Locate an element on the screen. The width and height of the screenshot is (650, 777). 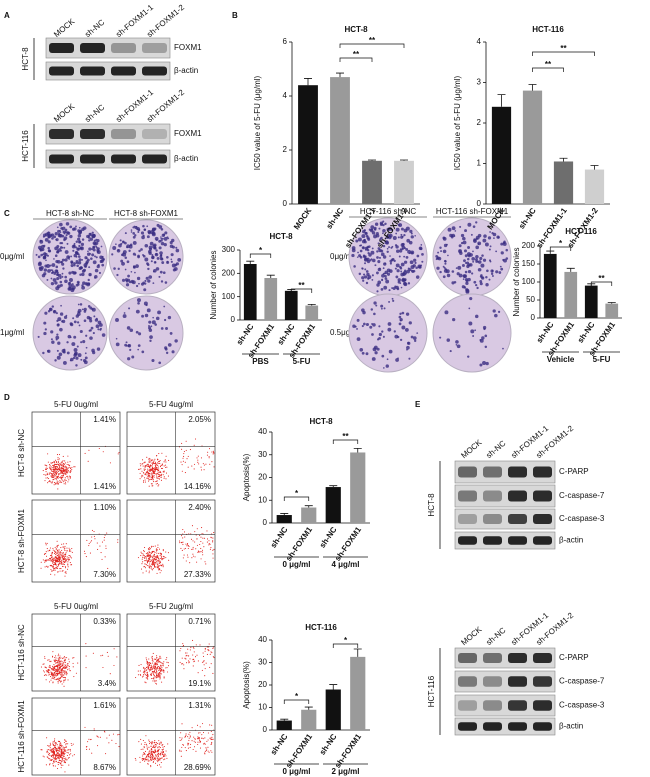
significance-label: * is located at coordinates (297, 493).